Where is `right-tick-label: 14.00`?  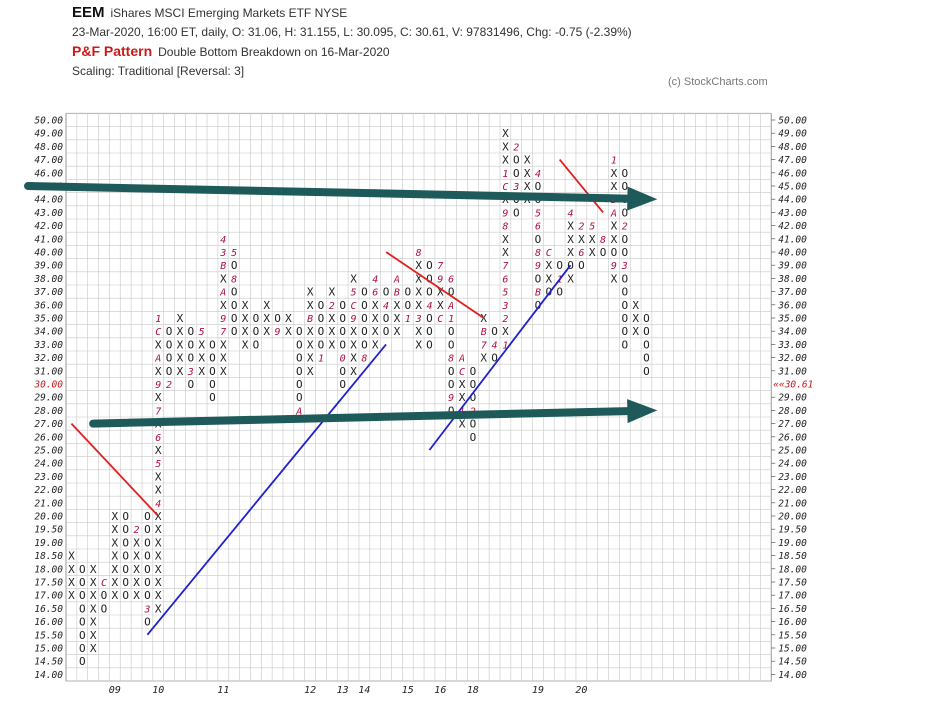 right-tick-label: 14.00 is located at coordinates (792, 675).